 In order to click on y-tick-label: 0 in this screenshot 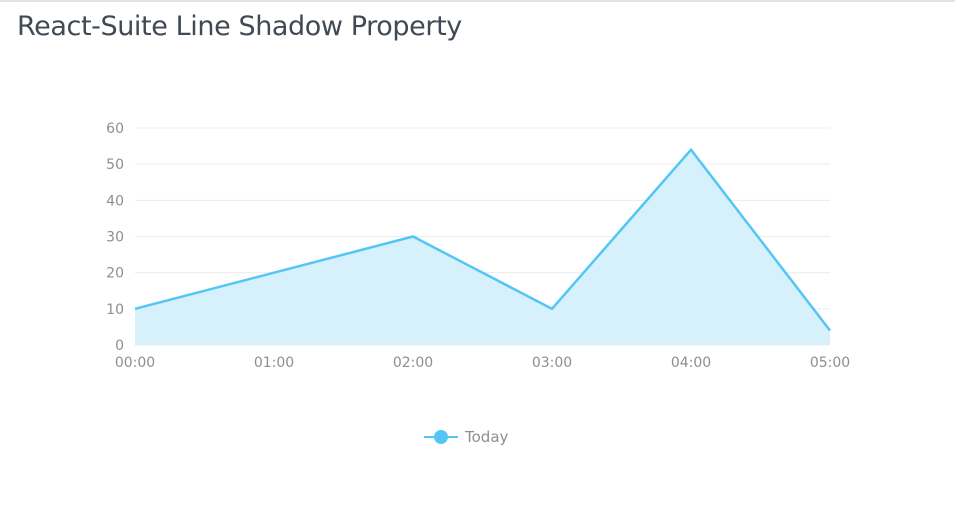, I will do `click(119, 346)`.